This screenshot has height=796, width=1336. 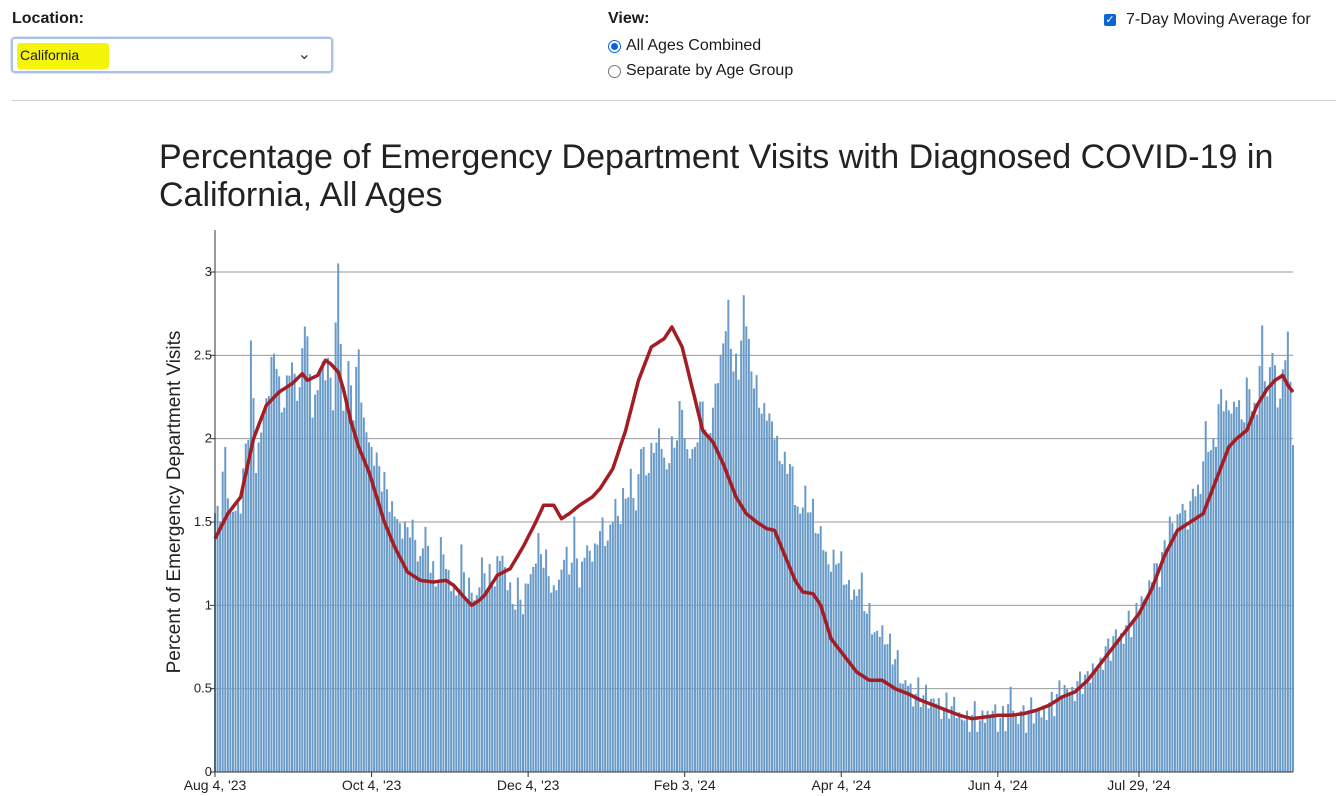 I want to click on x-tick-label: Oct 4, '23, so click(x=372, y=785).